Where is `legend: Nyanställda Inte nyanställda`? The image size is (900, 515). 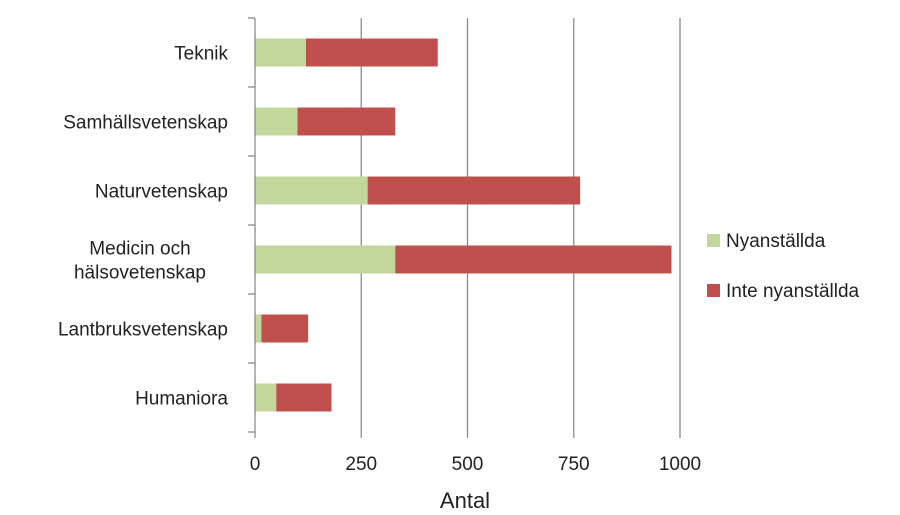 legend: Nyanställda Inte nyanställda is located at coordinates (783, 266).